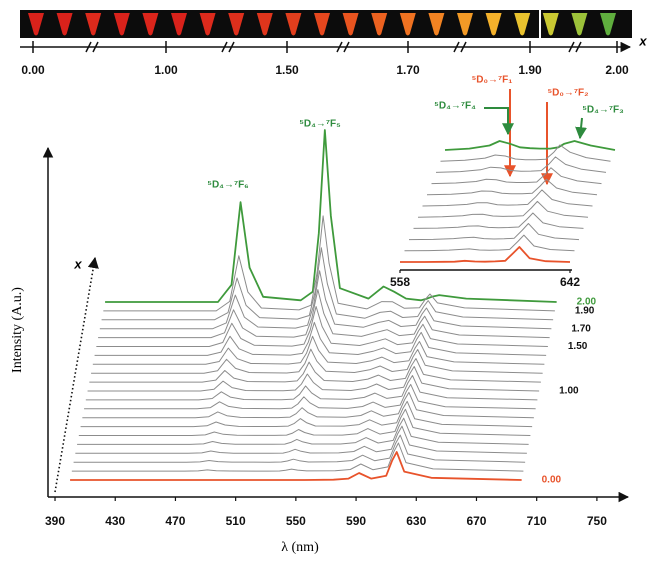 This screenshot has width=651, height=564. Describe the element at coordinates (416, 521) in the screenshot. I see `x-tick-label: 630` at that location.